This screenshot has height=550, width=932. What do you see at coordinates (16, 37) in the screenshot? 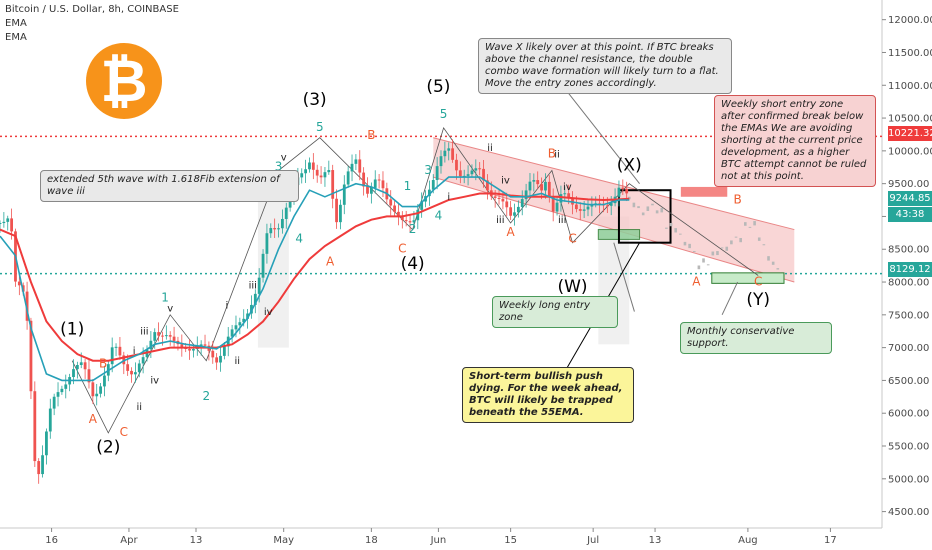
I see `ema-indicator-2: EMA` at bounding box center [16, 37].